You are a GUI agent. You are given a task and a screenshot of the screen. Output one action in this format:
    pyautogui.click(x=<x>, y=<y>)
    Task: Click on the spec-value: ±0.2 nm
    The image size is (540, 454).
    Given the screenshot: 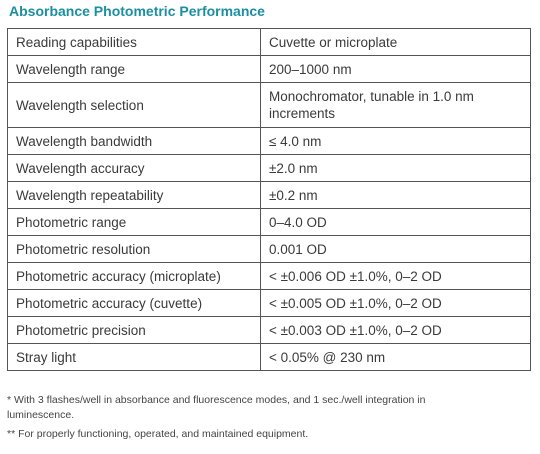 What is the action you would take?
    pyautogui.click(x=395, y=195)
    